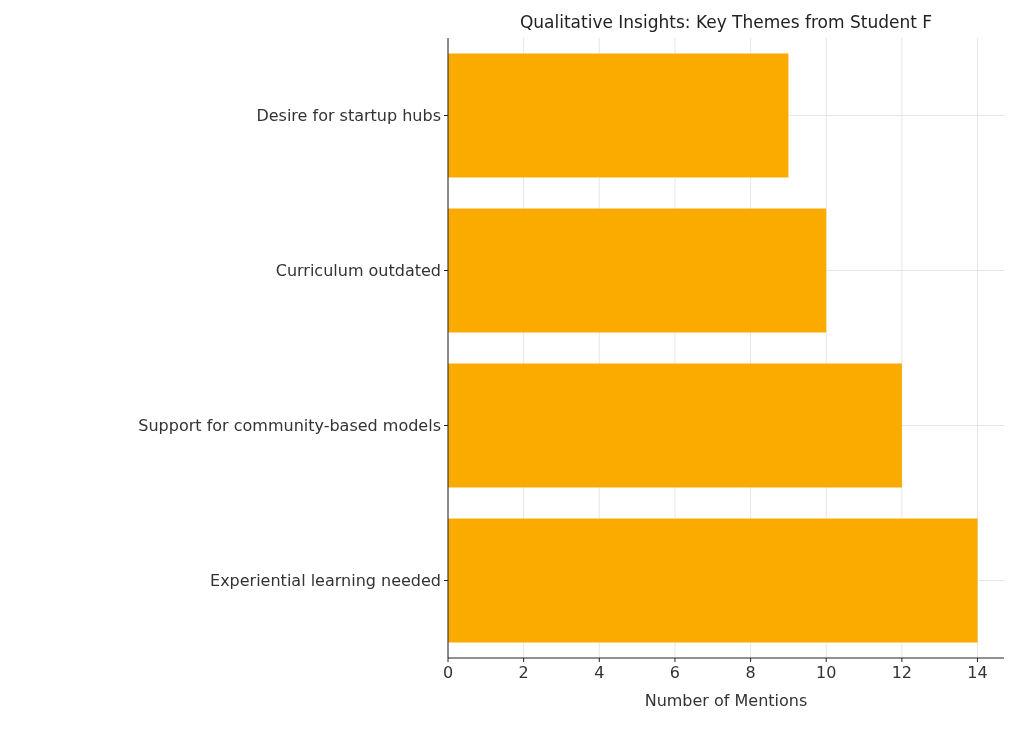 This screenshot has width=1030, height=738. Describe the element at coordinates (599, 672) in the screenshot. I see `x-tick-label: 4` at that location.